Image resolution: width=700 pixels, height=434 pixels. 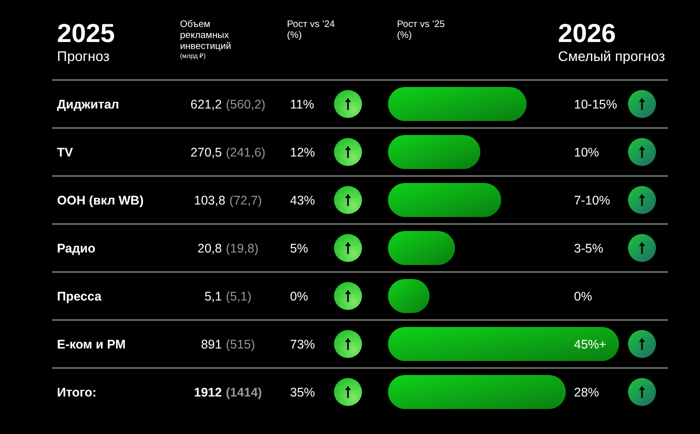 I want to click on text: Рост vs ’24 (%), so click(x=311, y=30).